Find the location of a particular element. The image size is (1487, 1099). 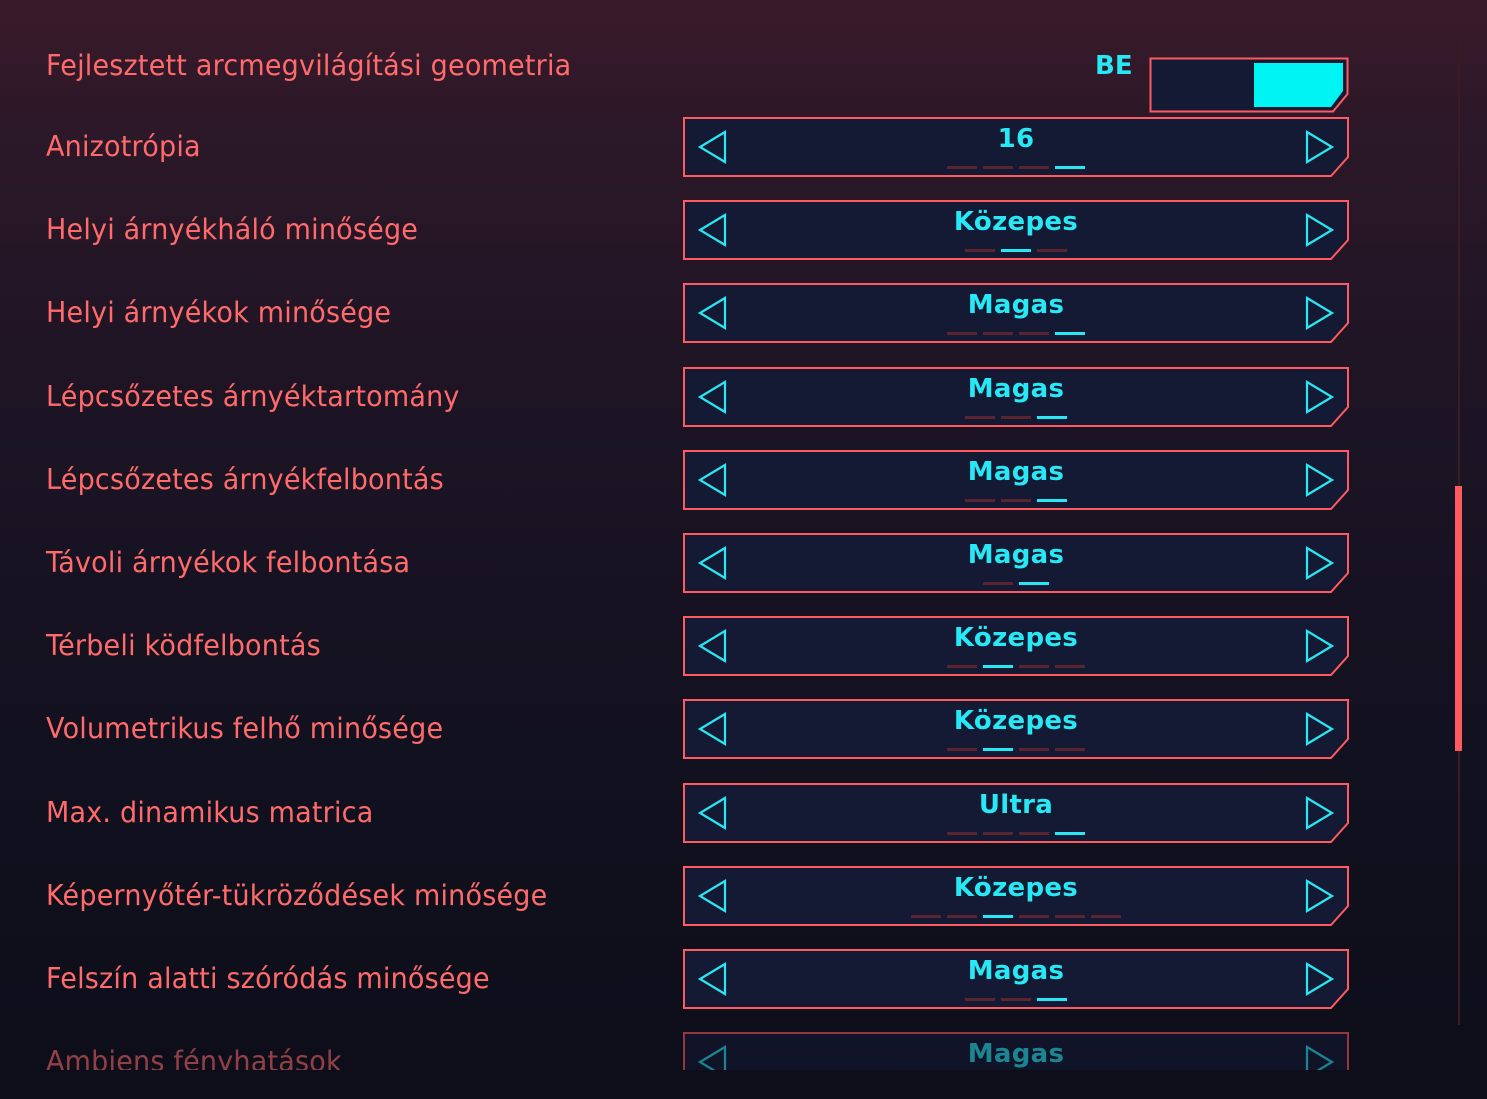

setting-row-max-dinamikus-matrica: Max. dinamikus matrica Ultra is located at coordinates (710, 812).